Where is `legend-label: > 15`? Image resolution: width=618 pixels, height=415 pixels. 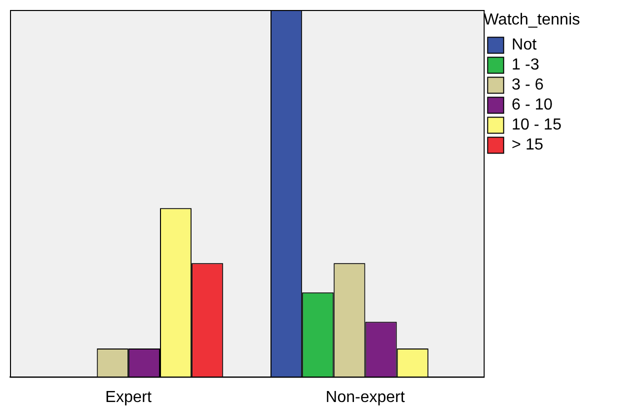
legend-label: > 15 is located at coordinates (528, 145).